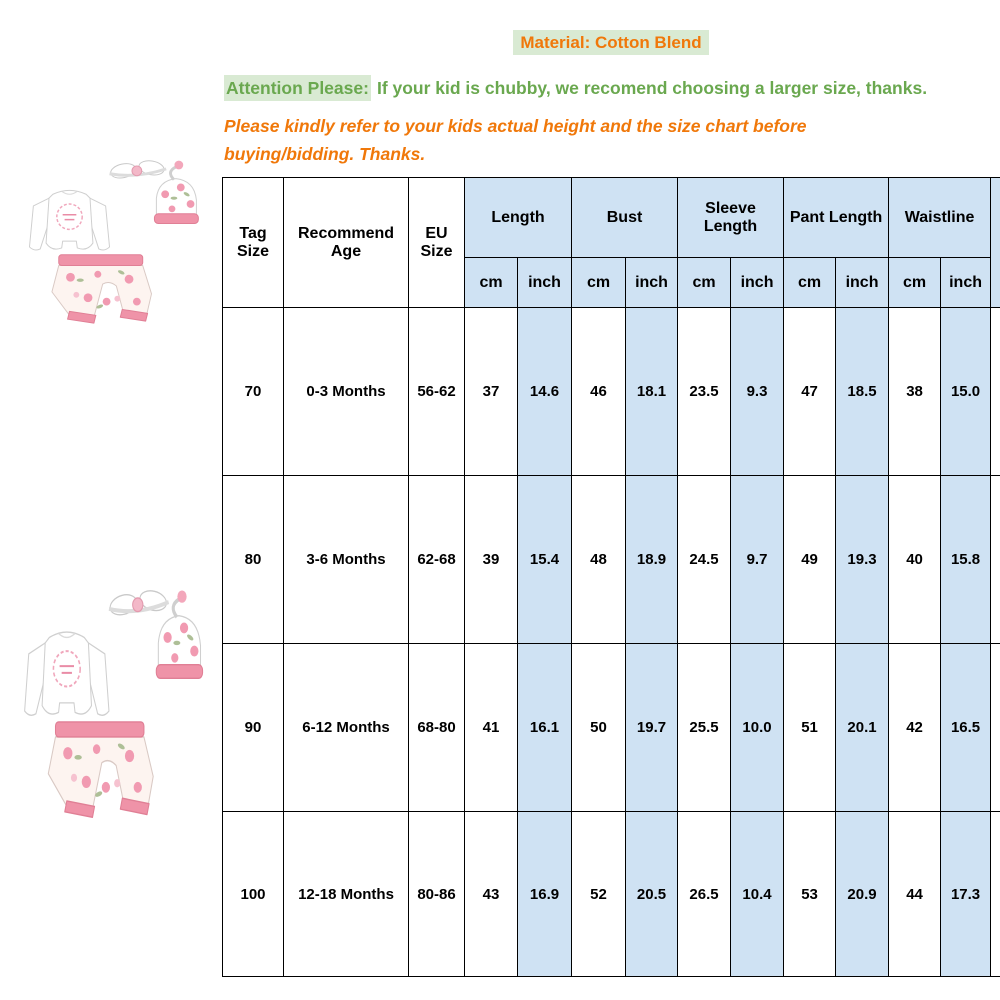  I want to click on table-cell: 48, so click(599, 559).